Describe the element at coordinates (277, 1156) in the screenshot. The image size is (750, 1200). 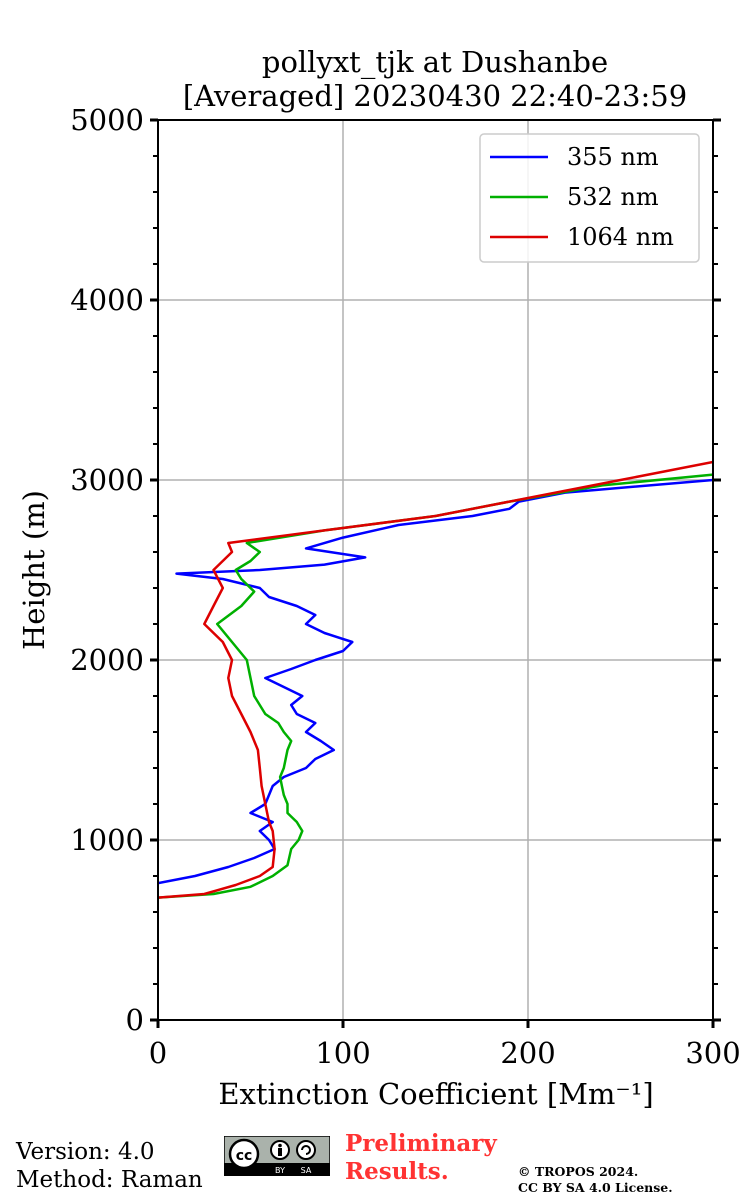
I see `cc-license-badge: cc BY SA` at that location.